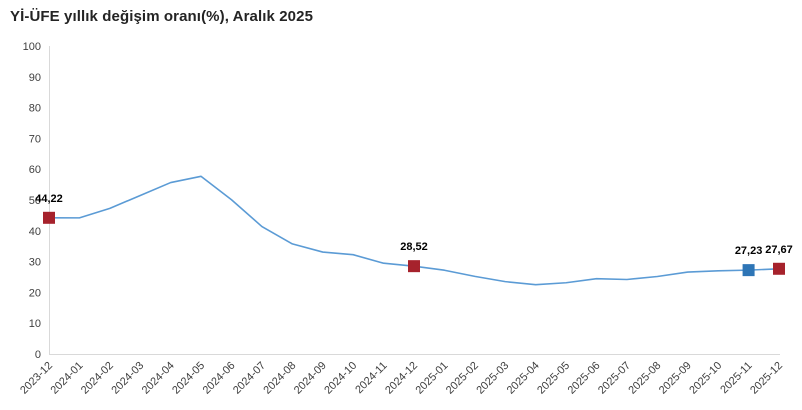 This screenshot has width=802, height=410. I want to click on x-axis-tick-label: 2025-03, so click(492, 378).